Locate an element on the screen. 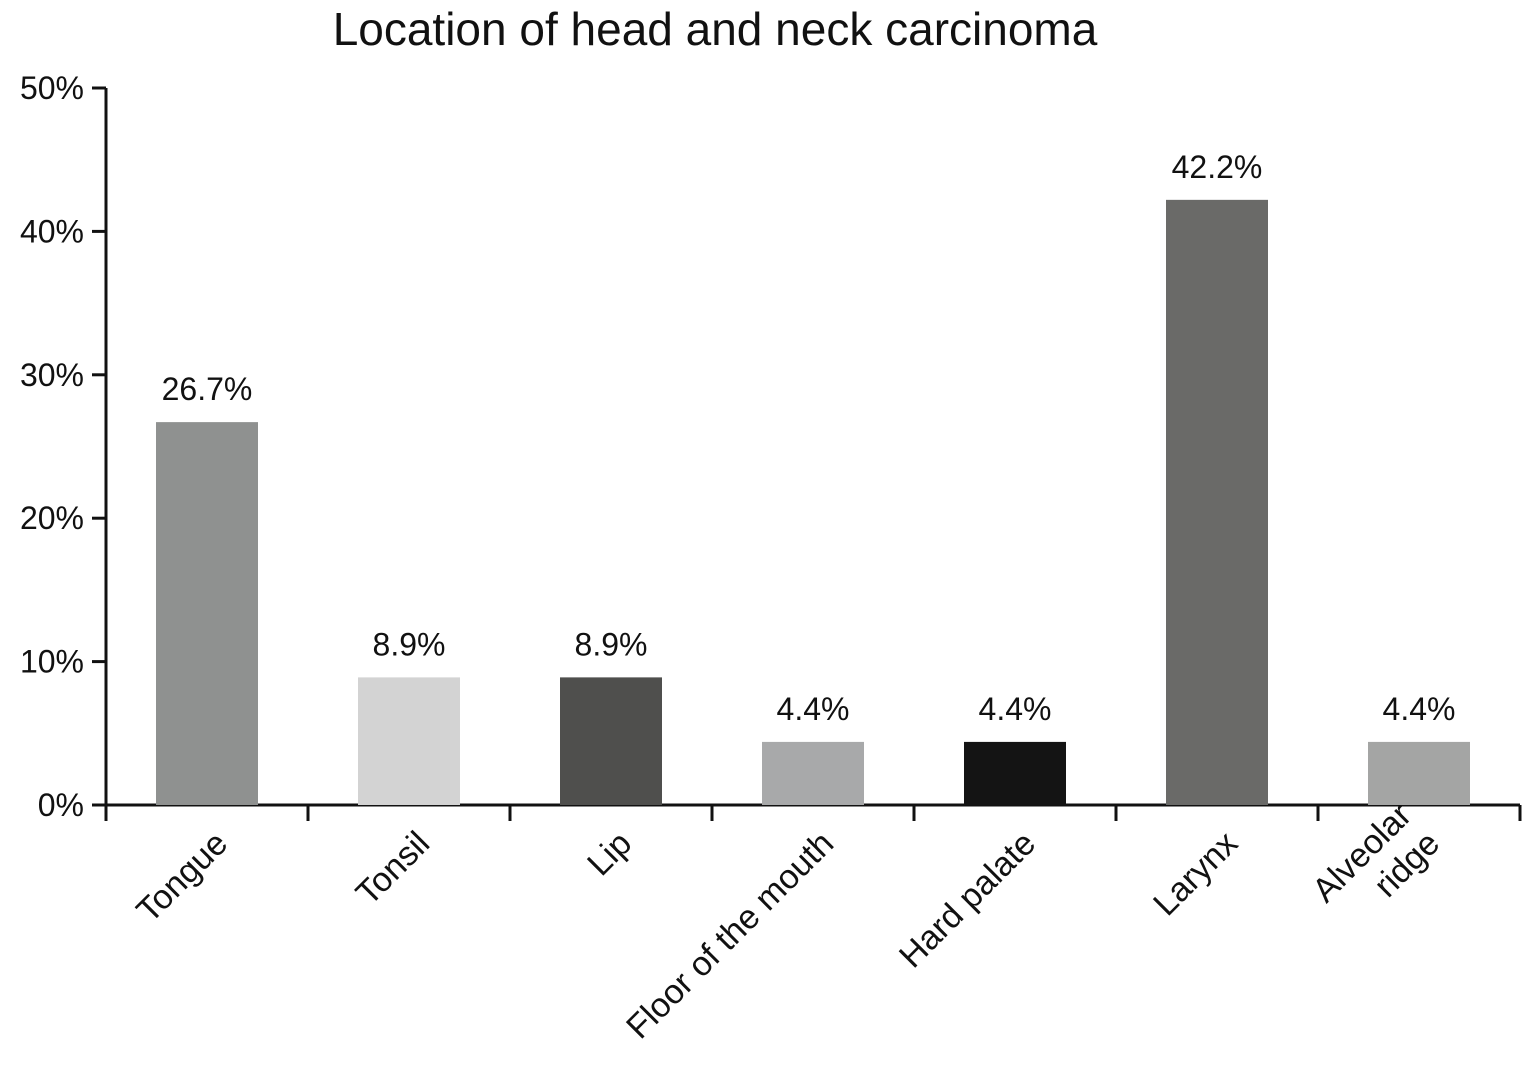 Image resolution: width=1525 pixels, height=1085 pixels. x-tick-label-line: Tonsil is located at coordinates (393, 868).